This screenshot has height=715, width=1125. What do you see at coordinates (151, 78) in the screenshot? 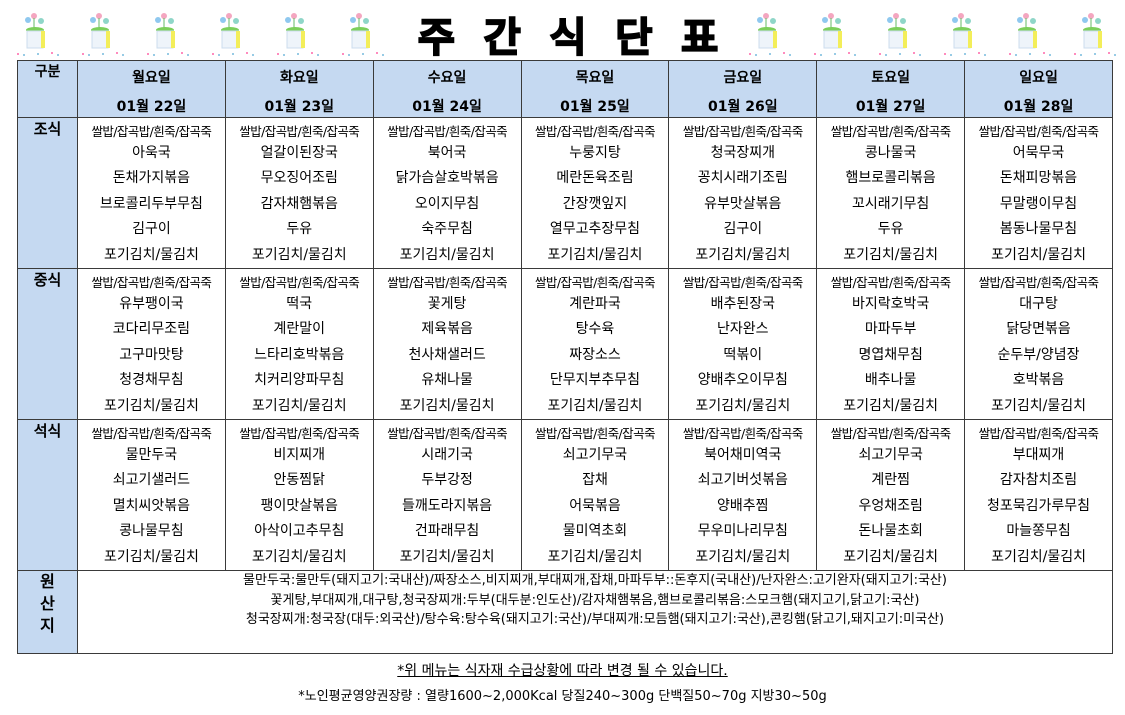
I see `day-name: 월요일` at bounding box center [151, 78].